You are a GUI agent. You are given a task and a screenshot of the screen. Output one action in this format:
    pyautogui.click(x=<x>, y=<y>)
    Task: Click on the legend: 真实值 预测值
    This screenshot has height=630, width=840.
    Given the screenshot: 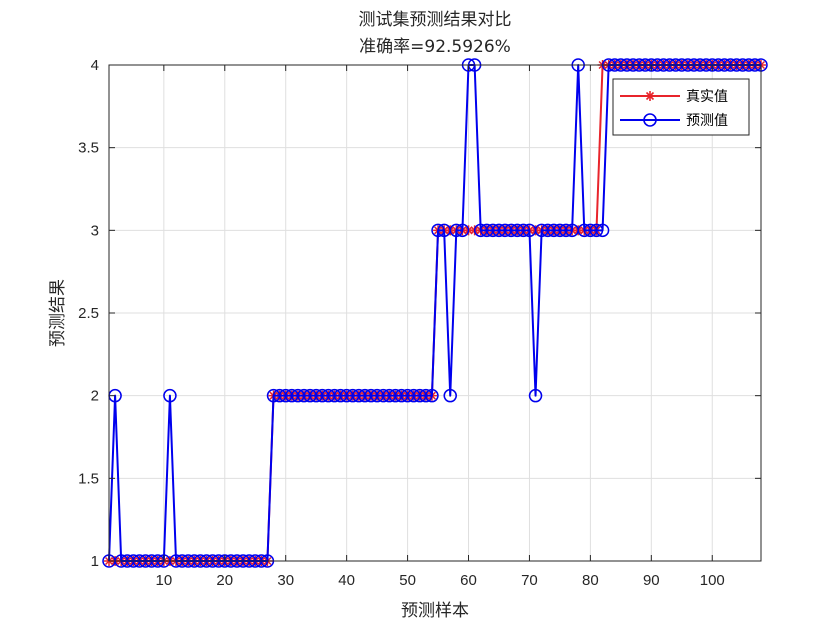 What is the action you would take?
    pyautogui.click(x=681, y=107)
    